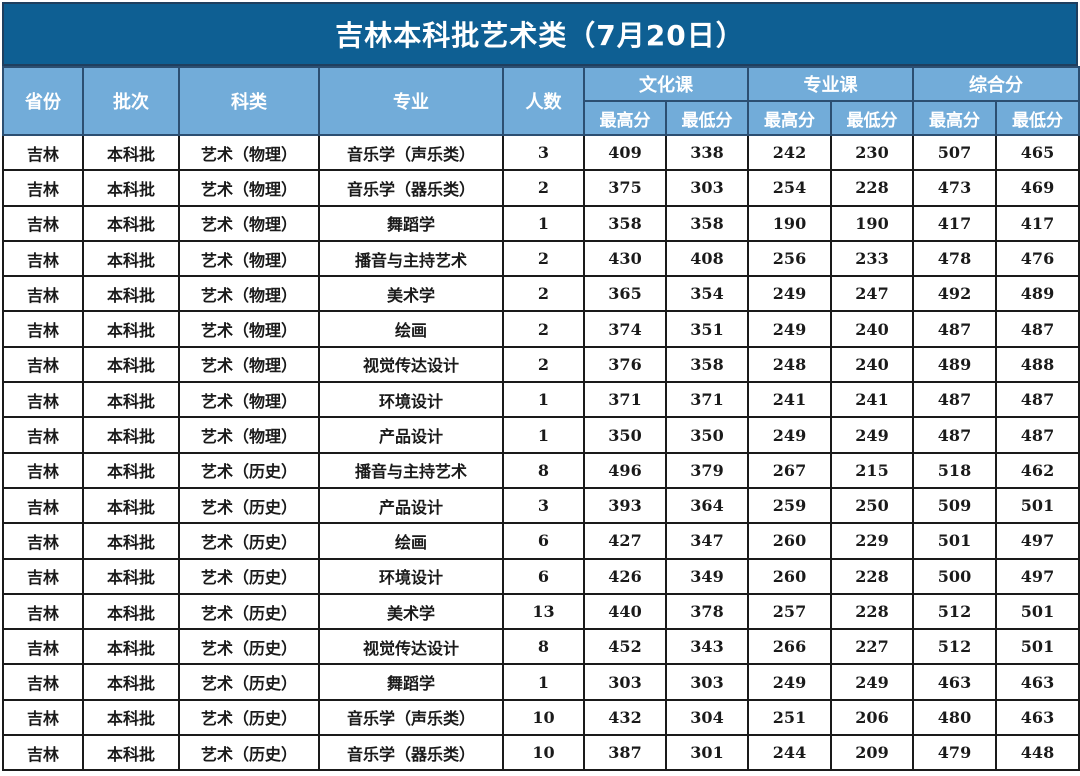  I want to click on cell-composite-max: 480, so click(954, 717).